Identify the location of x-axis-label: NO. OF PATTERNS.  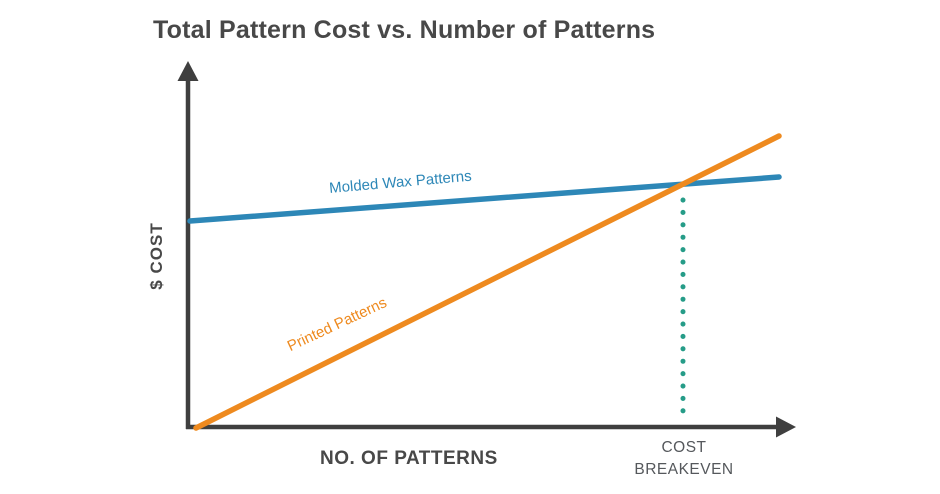
(409, 458).